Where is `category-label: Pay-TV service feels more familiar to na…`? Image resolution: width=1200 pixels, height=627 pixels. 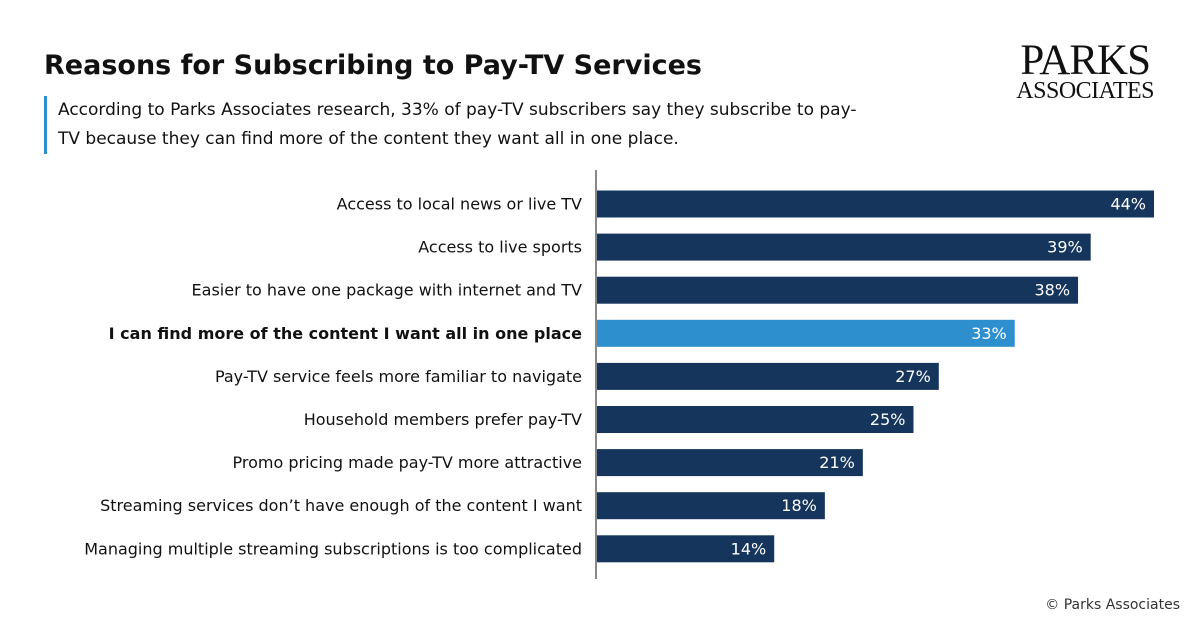 category-label: Pay-TV service feels more familiar to na… is located at coordinates (398, 376).